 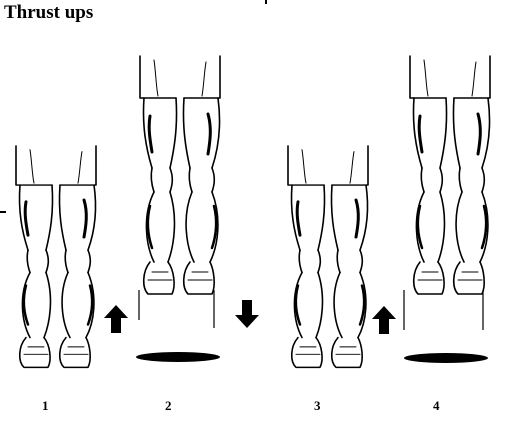 What do you see at coordinates (384, 320) in the screenshot?
I see `step-3-up-arrow-icon` at bounding box center [384, 320].